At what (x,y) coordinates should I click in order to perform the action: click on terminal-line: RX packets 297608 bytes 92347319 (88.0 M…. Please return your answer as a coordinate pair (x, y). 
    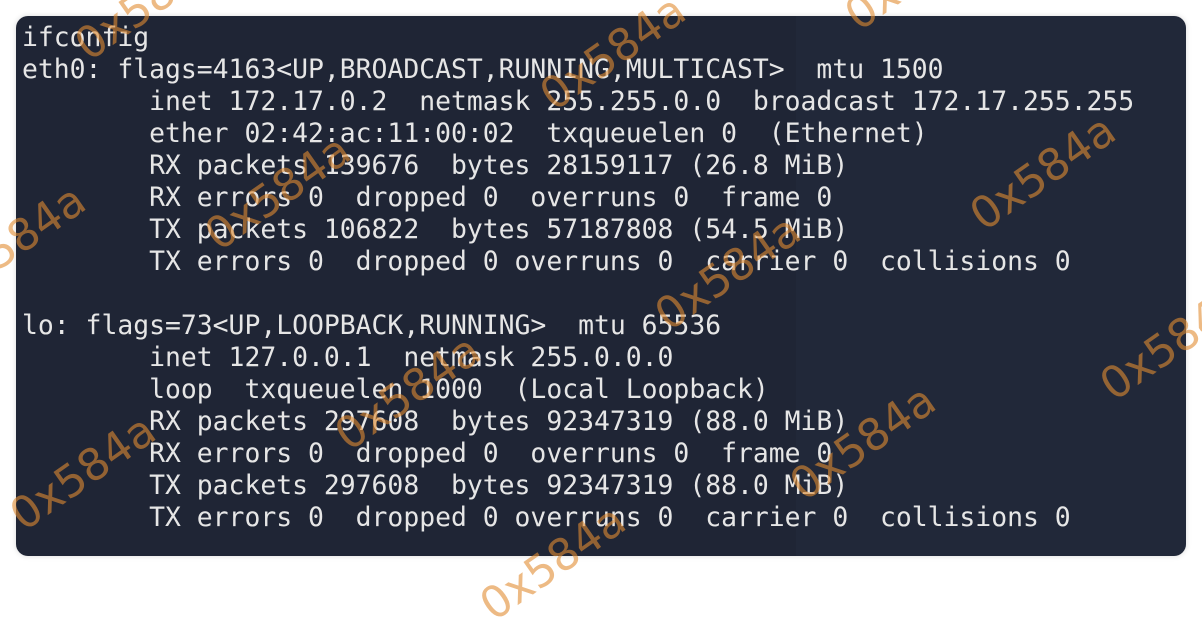
    Looking at the image, I should click on (435, 421).